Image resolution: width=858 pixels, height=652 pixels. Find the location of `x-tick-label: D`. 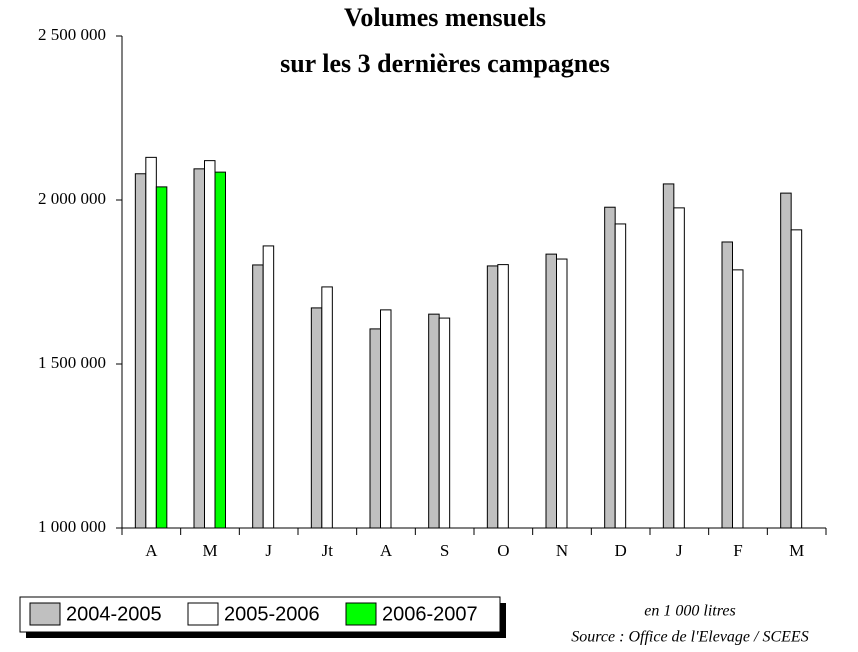

x-tick-label: D is located at coordinates (621, 550).